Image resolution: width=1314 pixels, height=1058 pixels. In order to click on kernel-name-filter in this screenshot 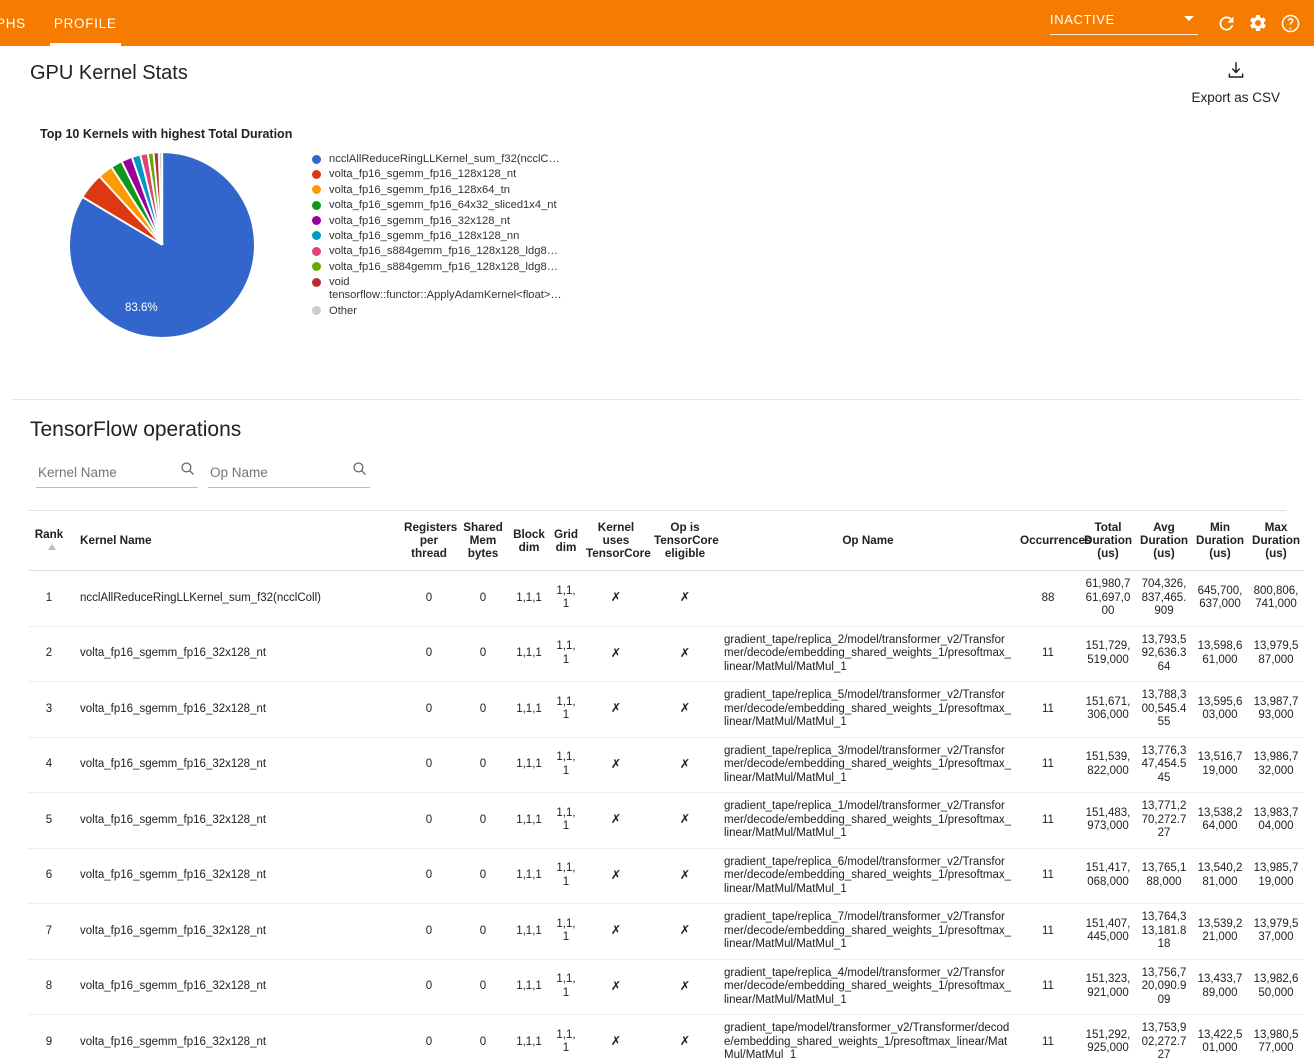, I will do `click(117, 475)`.